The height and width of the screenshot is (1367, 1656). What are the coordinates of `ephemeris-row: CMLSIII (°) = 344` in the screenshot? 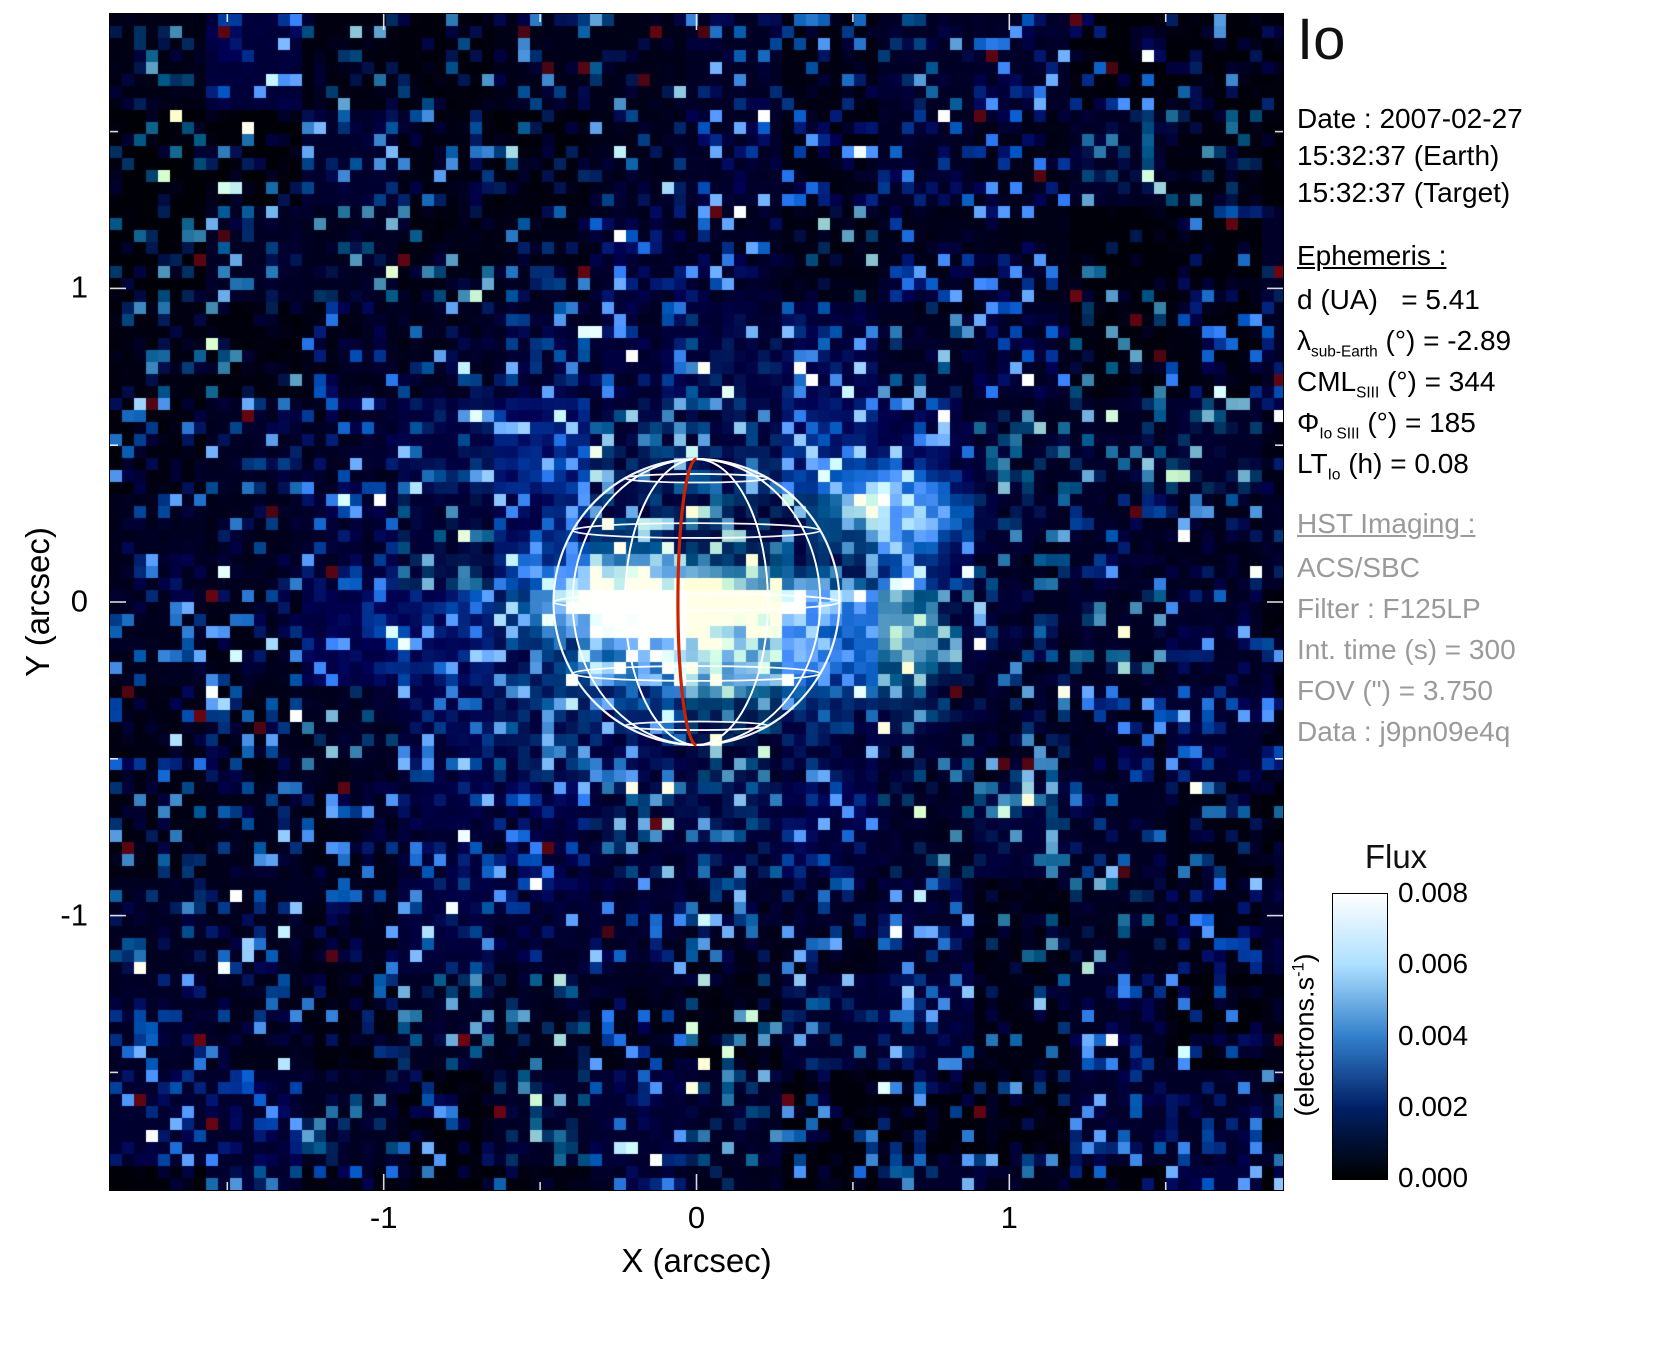 It's located at (1404, 386).